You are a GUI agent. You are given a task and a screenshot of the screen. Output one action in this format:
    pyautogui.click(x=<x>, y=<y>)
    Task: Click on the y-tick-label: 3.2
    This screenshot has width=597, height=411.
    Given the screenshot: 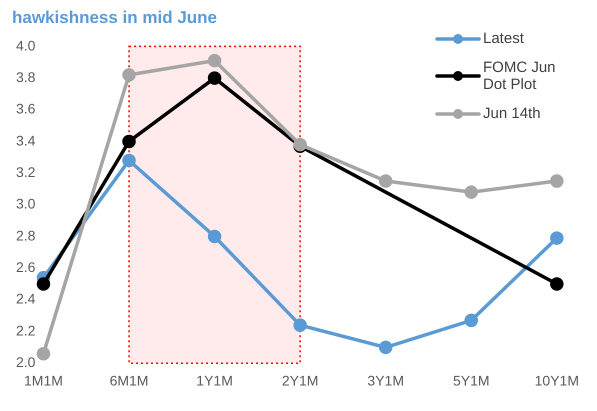 What is the action you would take?
    pyautogui.click(x=26, y=172)
    